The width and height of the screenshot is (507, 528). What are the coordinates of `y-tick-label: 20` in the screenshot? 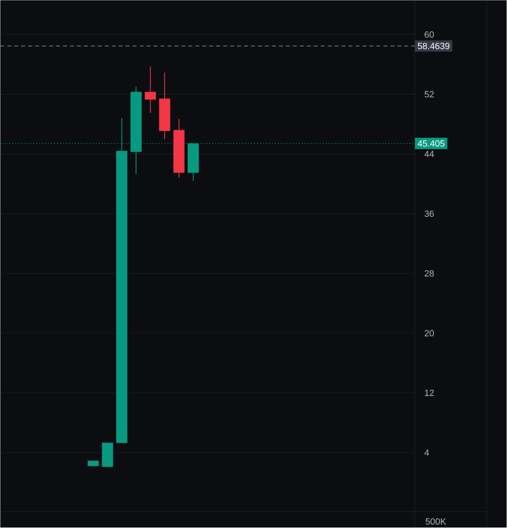 It's located at (429, 333).